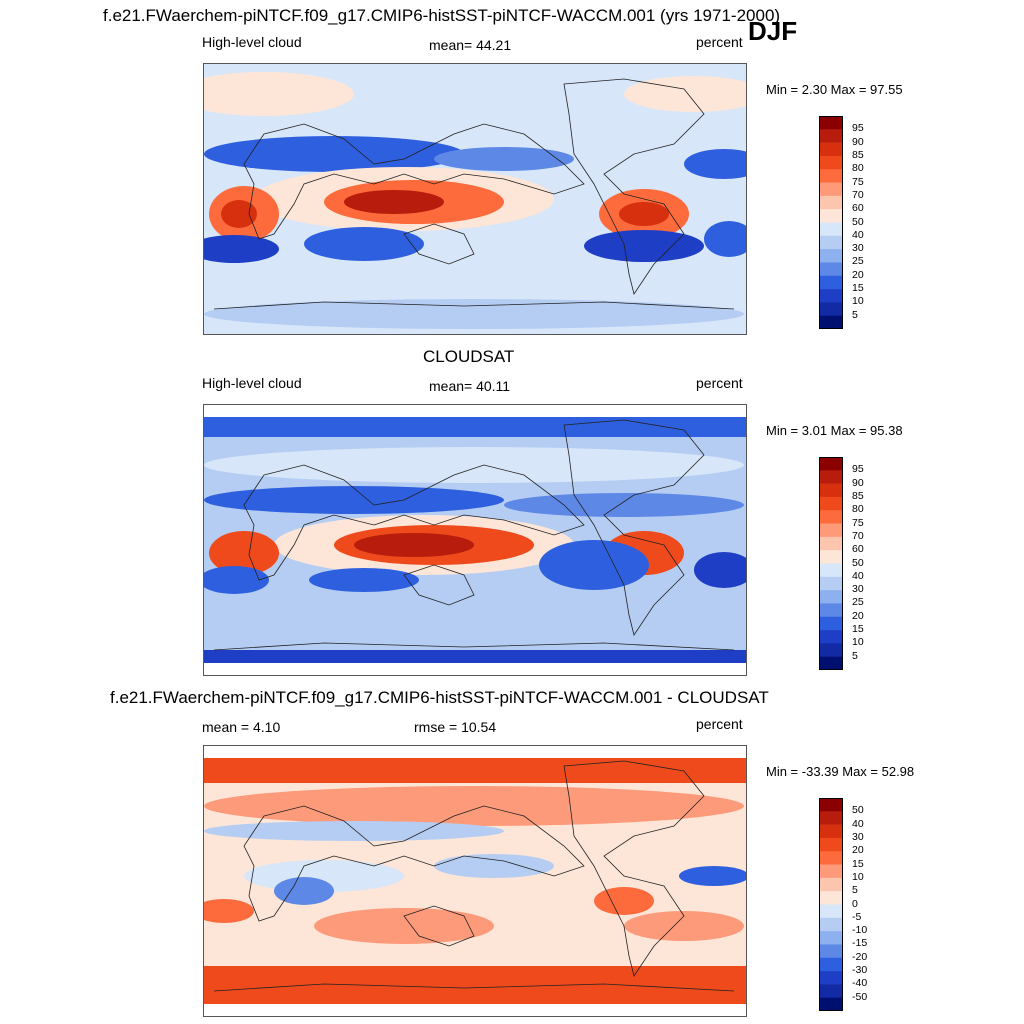  What do you see at coordinates (719, 724) in the screenshot?
I see `panel-3-units: percent` at bounding box center [719, 724].